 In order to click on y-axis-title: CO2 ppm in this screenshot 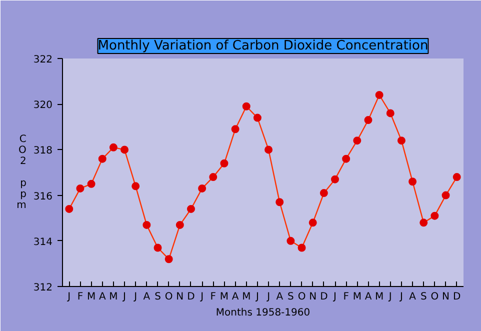, I will do `click(21, 172)`.